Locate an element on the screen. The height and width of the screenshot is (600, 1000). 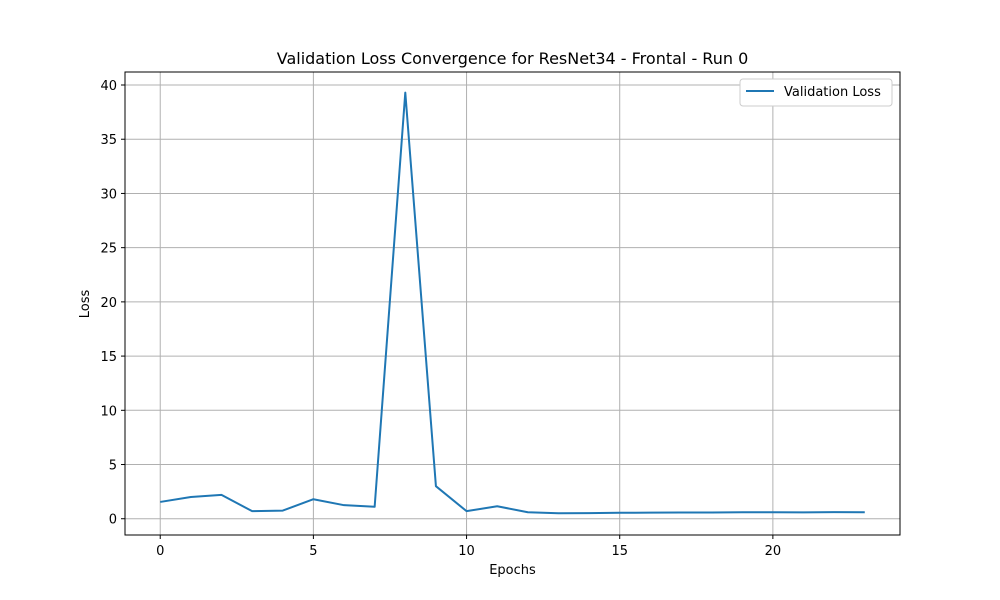
y-tick-label: 10 is located at coordinates (108, 411).